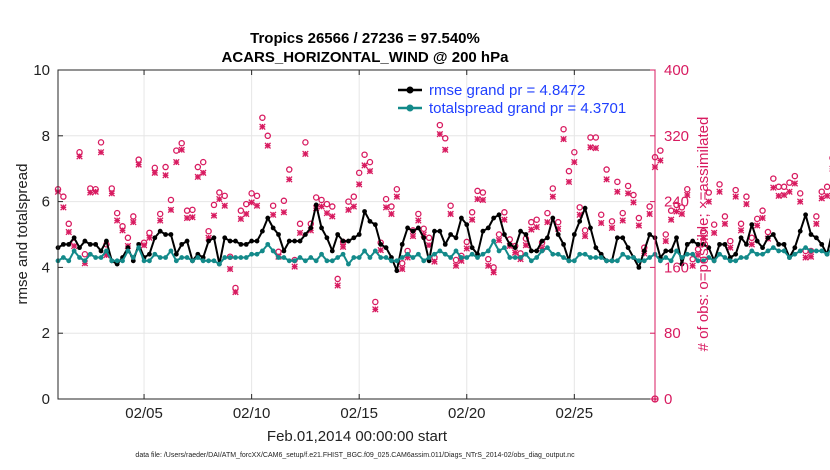 The height and width of the screenshot is (470, 830). Describe the element at coordinates (41, 70) in the screenshot. I see `y-left-tick-label: 10` at that location.